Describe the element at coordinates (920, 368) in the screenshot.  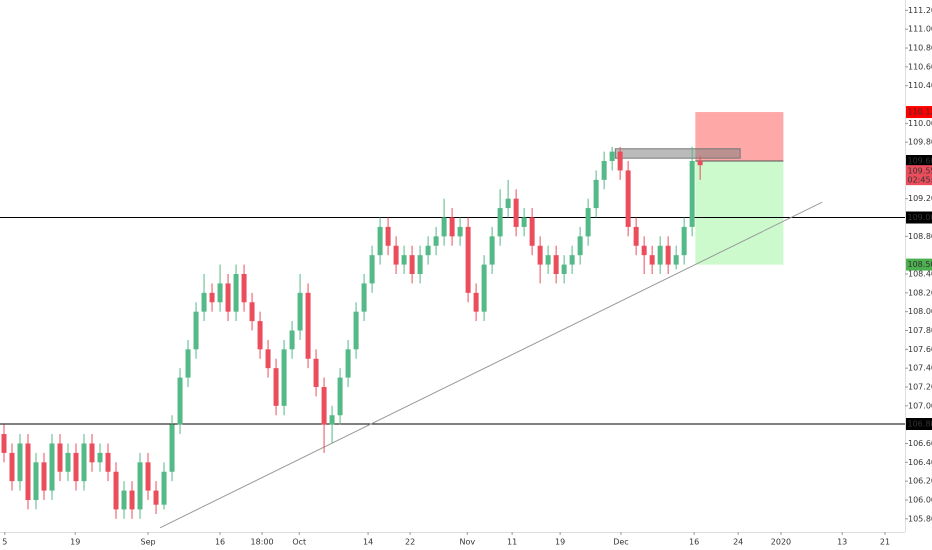
I see `y-tick-label: 107.400` at that location.